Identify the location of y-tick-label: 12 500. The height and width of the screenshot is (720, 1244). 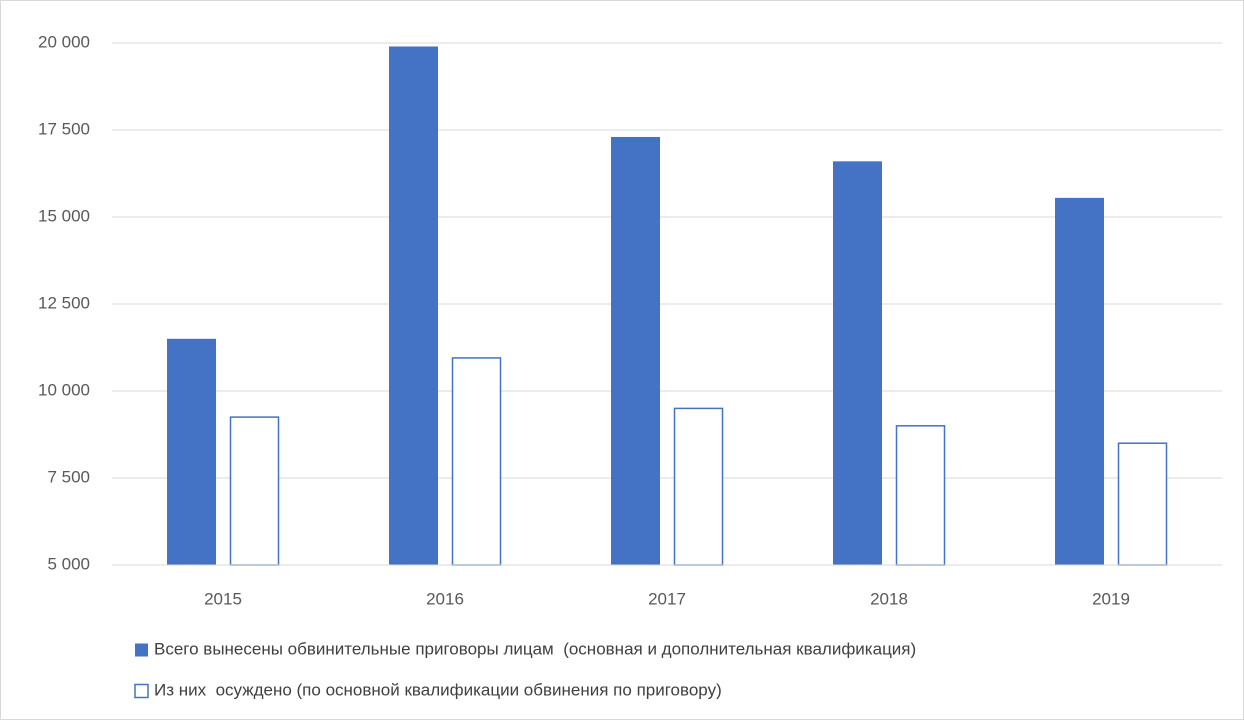
(64, 302).